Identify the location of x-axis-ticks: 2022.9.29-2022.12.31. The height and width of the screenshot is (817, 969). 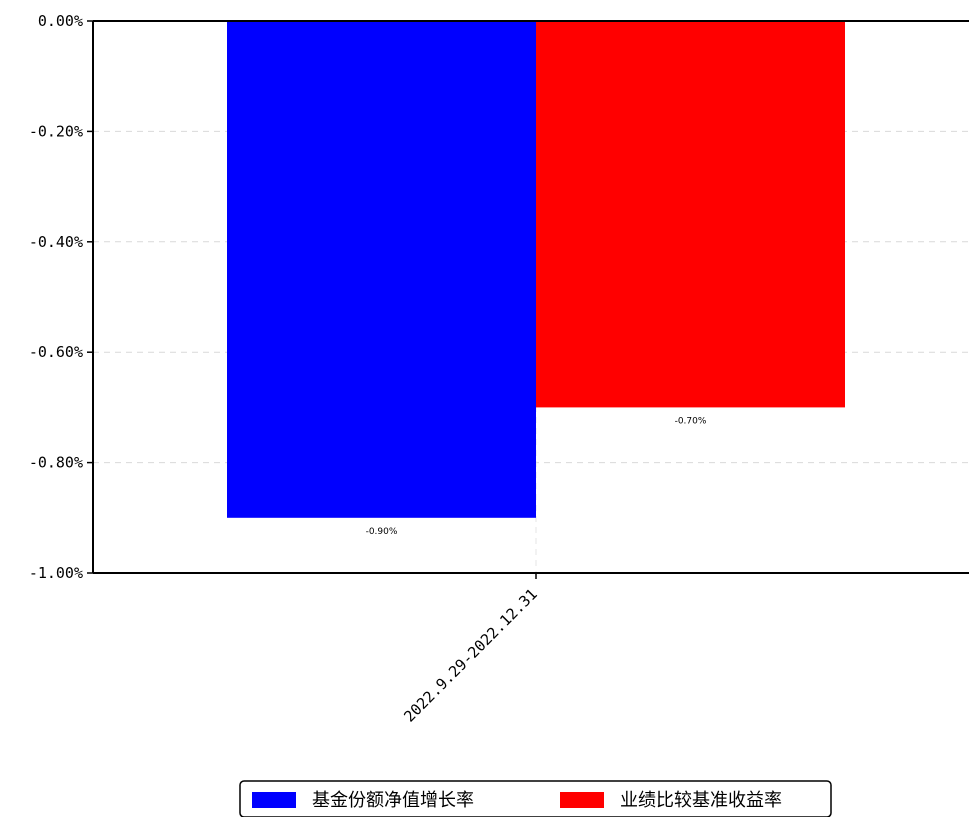
(470, 649).